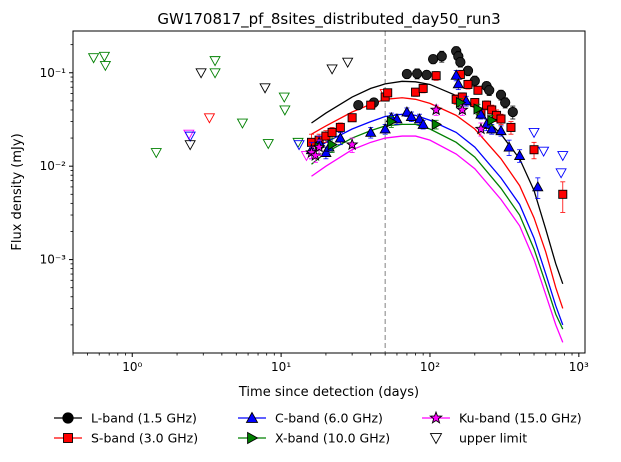 The width and height of the screenshot is (621, 462). What do you see at coordinates (125, 418) in the screenshot?
I see `legend-item: L-band (1.5 GHz)` at bounding box center [125, 418].